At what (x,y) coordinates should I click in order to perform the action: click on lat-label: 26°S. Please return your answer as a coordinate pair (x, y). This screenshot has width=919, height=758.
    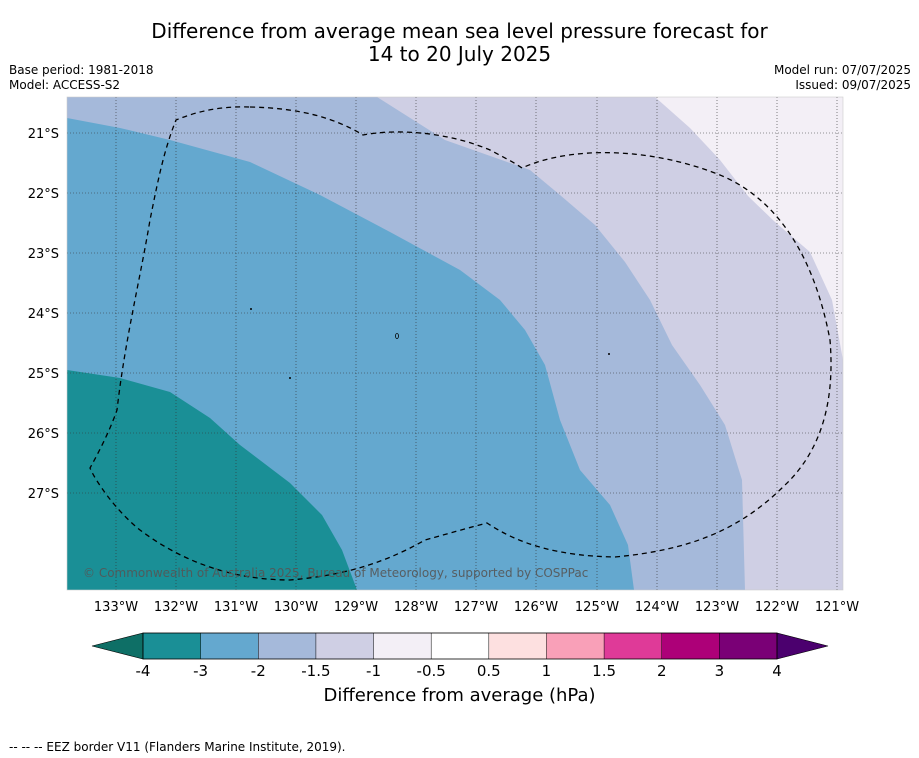
    Looking at the image, I should click on (43, 434).